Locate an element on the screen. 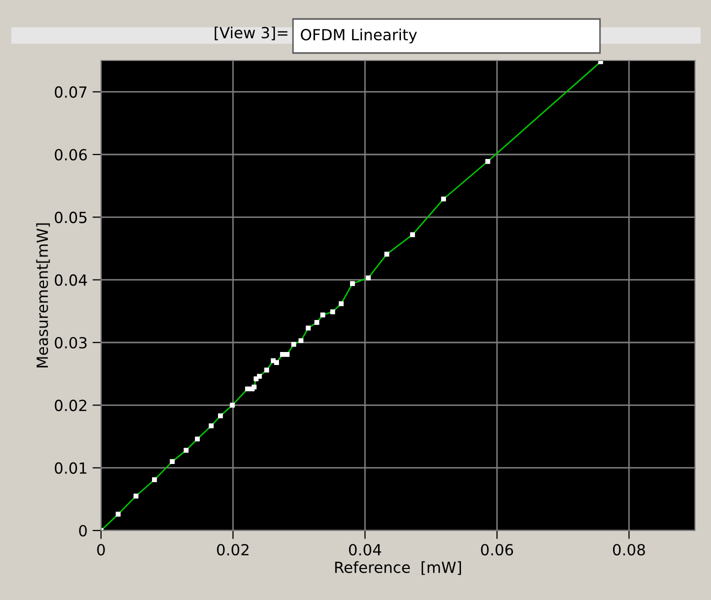 This screenshot has height=600, width=711. y-tick-label: 0.01 is located at coordinates (70, 468).